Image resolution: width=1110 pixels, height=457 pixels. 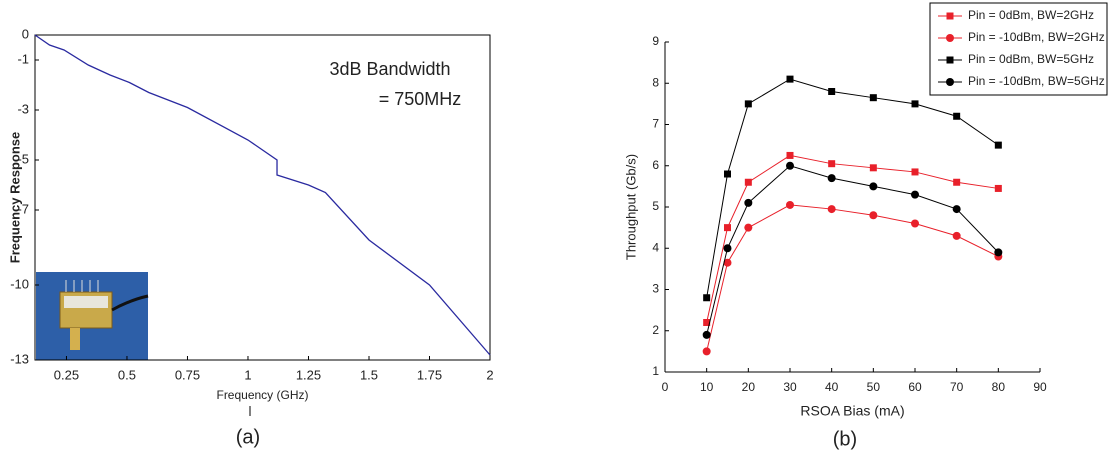 What do you see at coordinates (19, 358) in the screenshot?
I see `y-tick-label: -13` at bounding box center [19, 358].